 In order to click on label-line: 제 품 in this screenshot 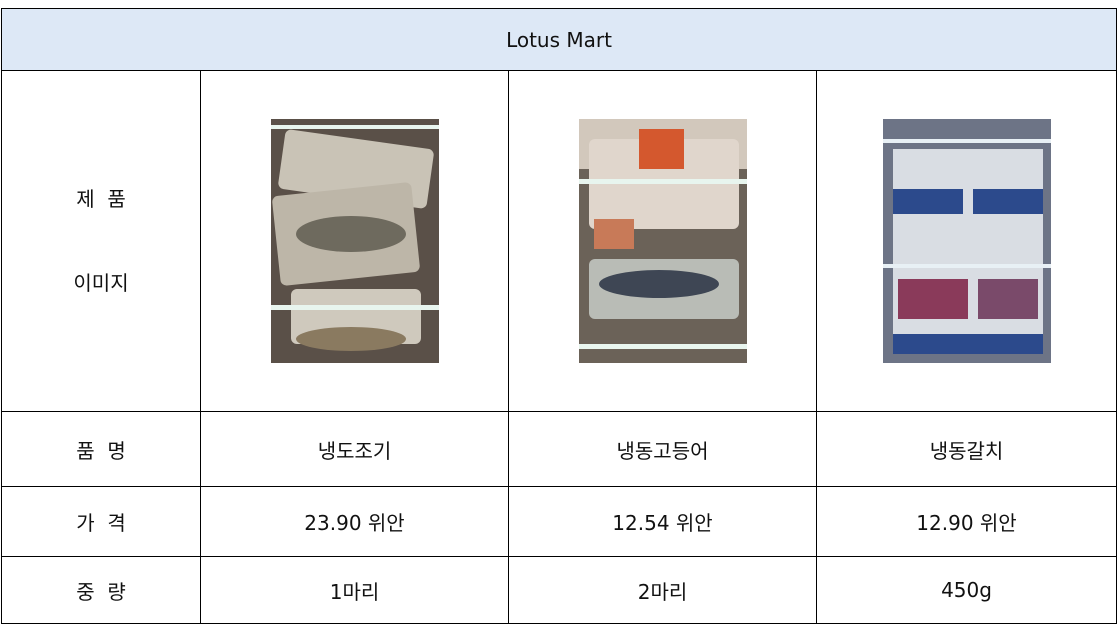, I will do `click(101, 199)`.